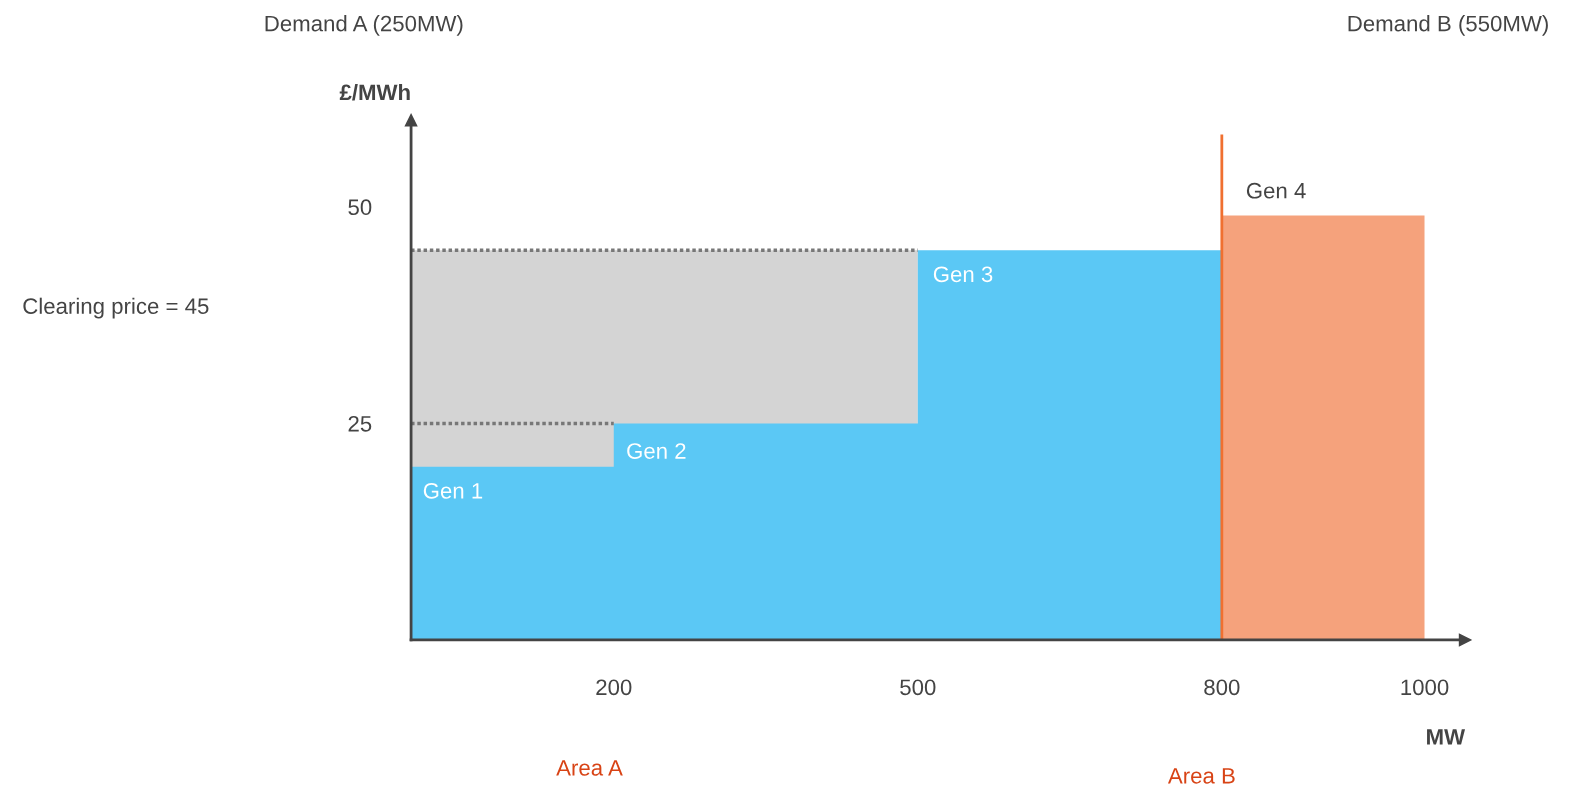 The height and width of the screenshot is (796, 1589). What do you see at coordinates (374, 92) in the screenshot?
I see `y-axis-title: £/MWh` at bounding box center [374, 92].